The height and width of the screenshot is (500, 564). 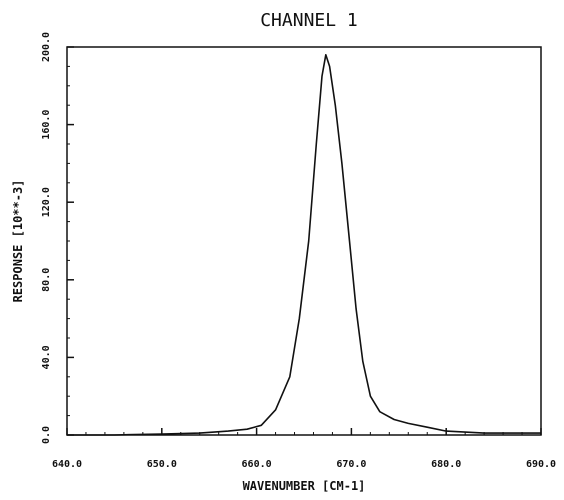 What do you see at coordinates (541, 464) in the screenshot?
I see `x-tick-label: 690.0` at bounding box center [541, 464].